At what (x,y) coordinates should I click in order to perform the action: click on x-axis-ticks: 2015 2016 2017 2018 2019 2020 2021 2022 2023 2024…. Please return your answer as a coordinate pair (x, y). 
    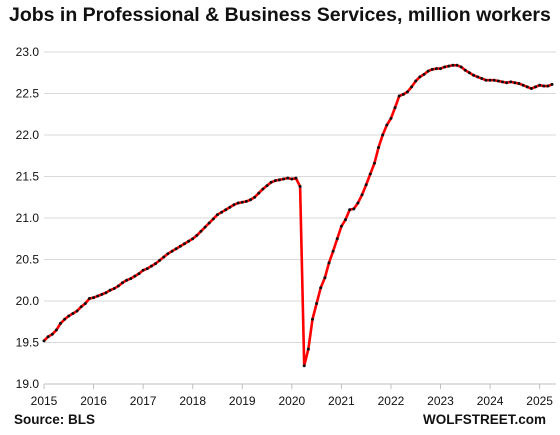
    Looking at the image, I should click on (292, 401).